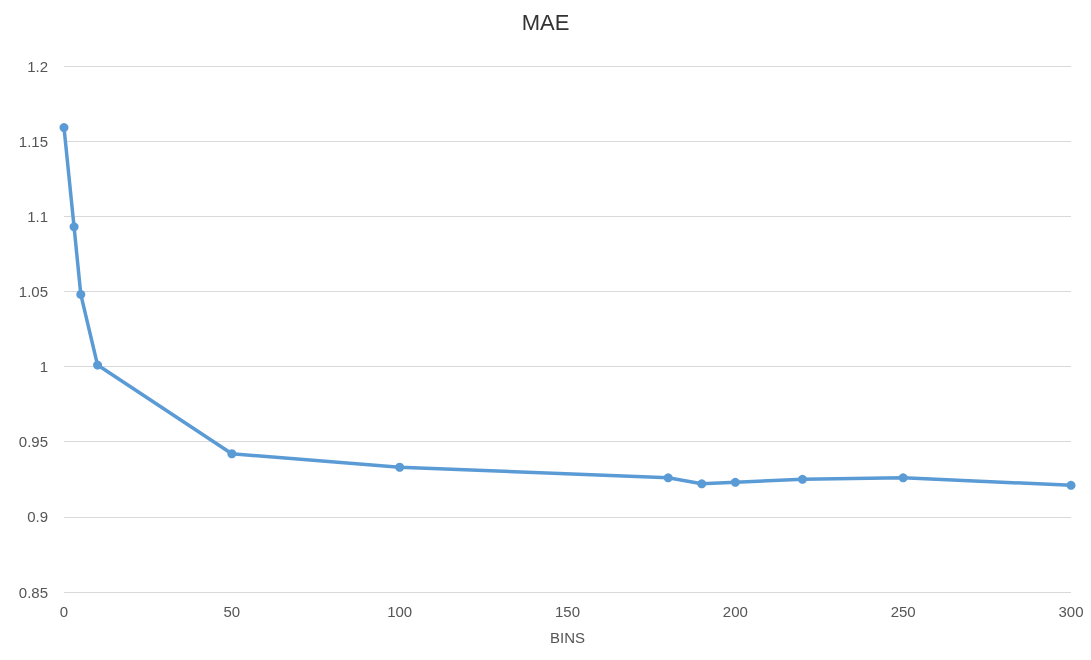 The height and width of the screenshot is (660, 1091). Describe the element at coordinates (567, 611) in the screenshot. I see `x-tick-label: 150` at that location.